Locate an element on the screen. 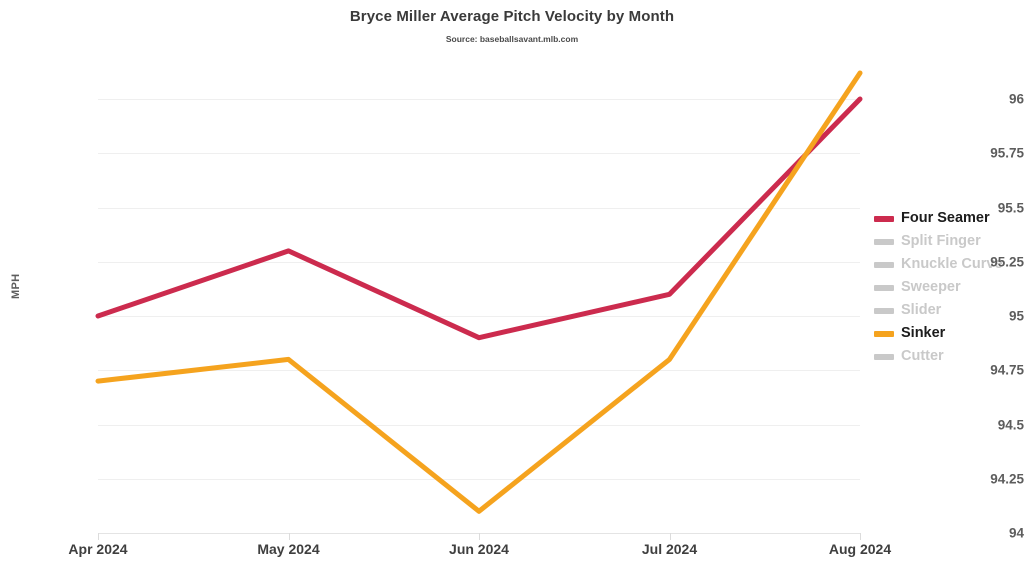 Image resolution: width=1024 pixels, height=576 pixels. y-axis-tick-label: 94.75 is located at coordinates (1007, 370).